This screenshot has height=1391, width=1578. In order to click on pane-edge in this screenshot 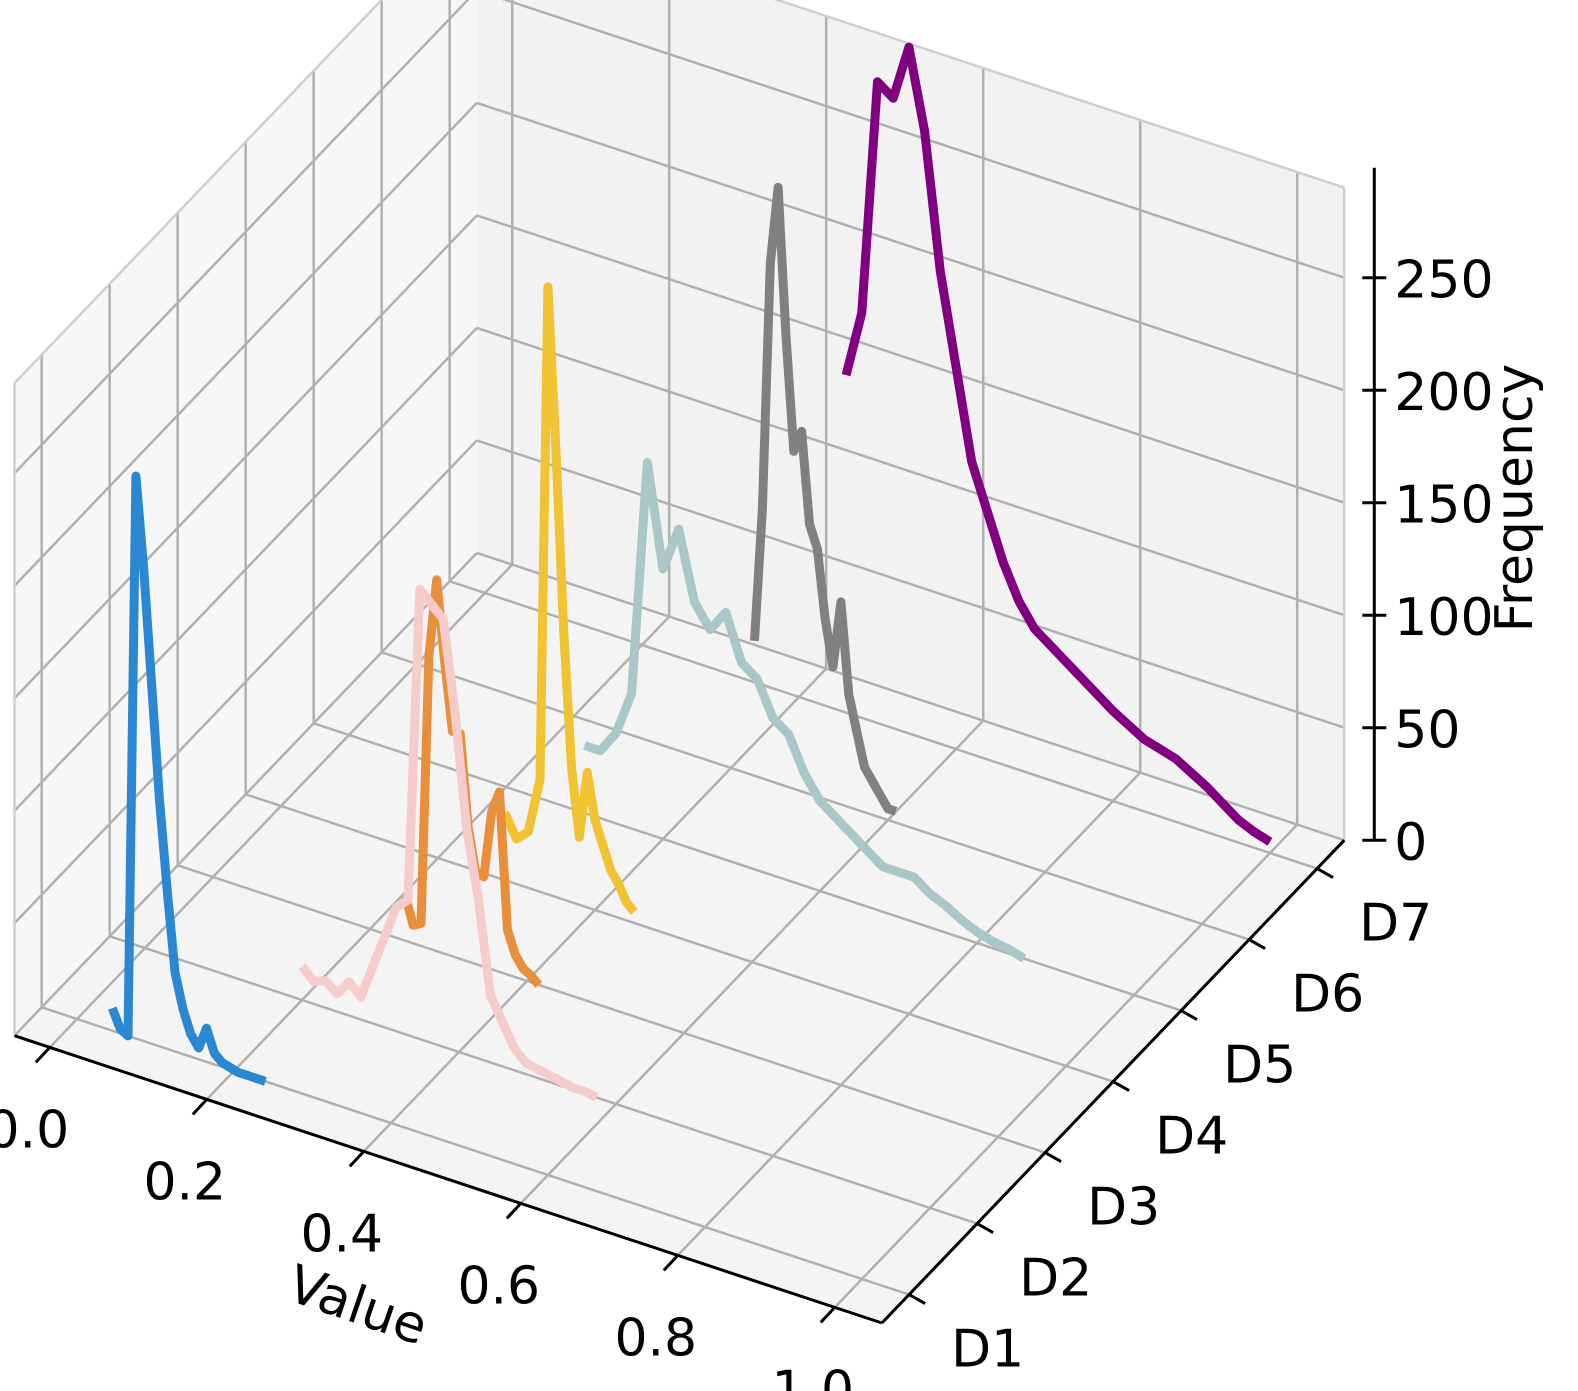, I will do `click(198, 192)`.